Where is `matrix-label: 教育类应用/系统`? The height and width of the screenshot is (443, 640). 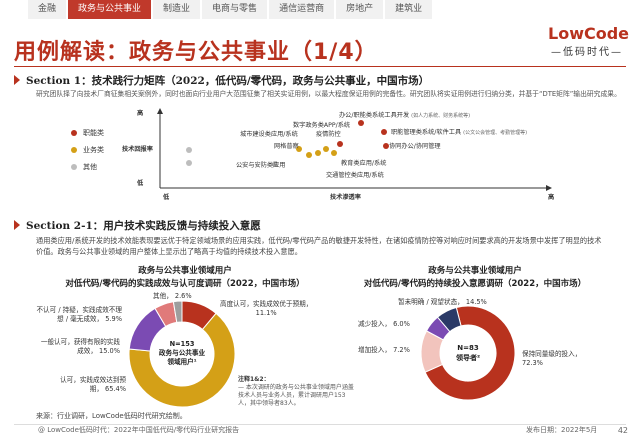 matrix-label: 教育类应用/系统 is located at coordinates (364, 163).